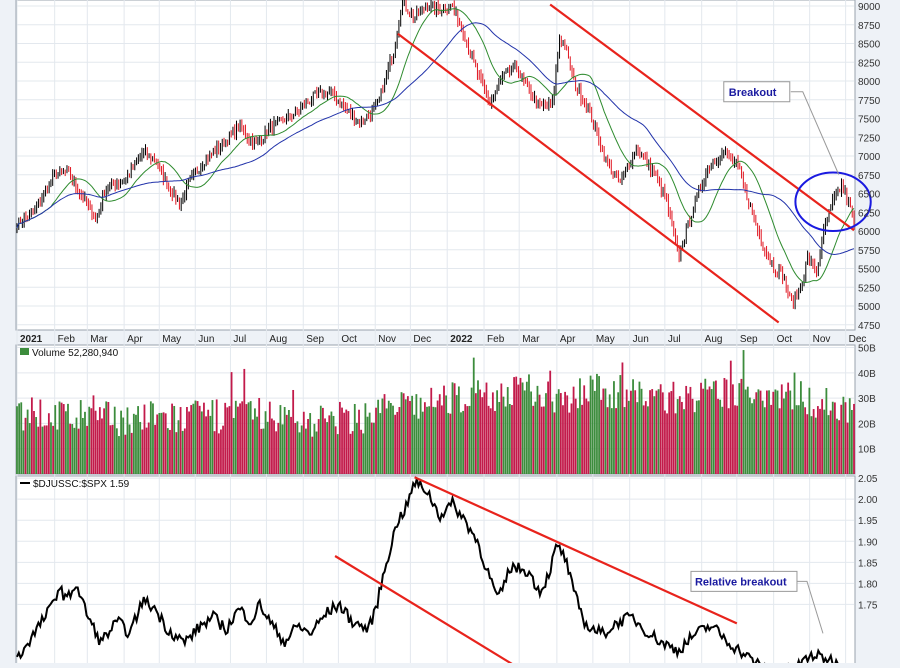 This screenshot has width=900, height=668. Describe the element at coordinates (496, 339) in the screenshot. I see `month-label: Feb` at that location.